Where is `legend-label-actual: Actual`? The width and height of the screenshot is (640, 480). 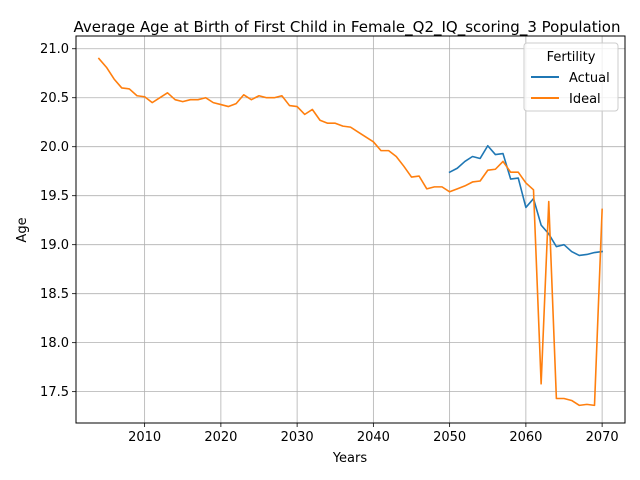
legend-label-actual: Actual is located at coordinates (589, 78).